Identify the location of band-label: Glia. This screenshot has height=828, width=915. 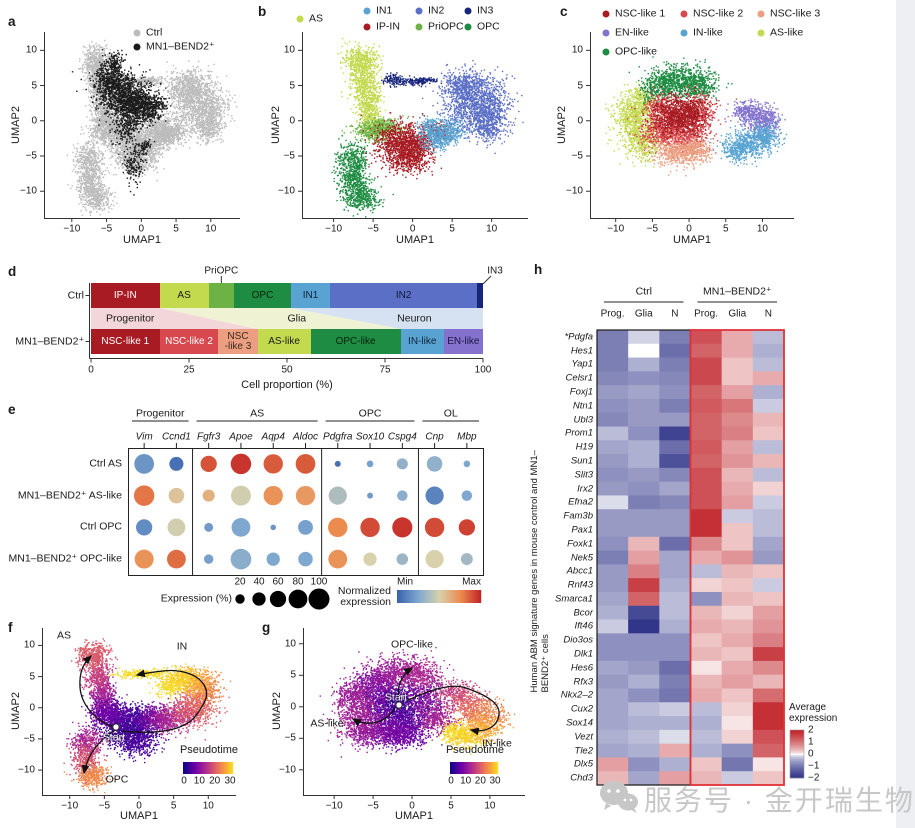
(297, 318).